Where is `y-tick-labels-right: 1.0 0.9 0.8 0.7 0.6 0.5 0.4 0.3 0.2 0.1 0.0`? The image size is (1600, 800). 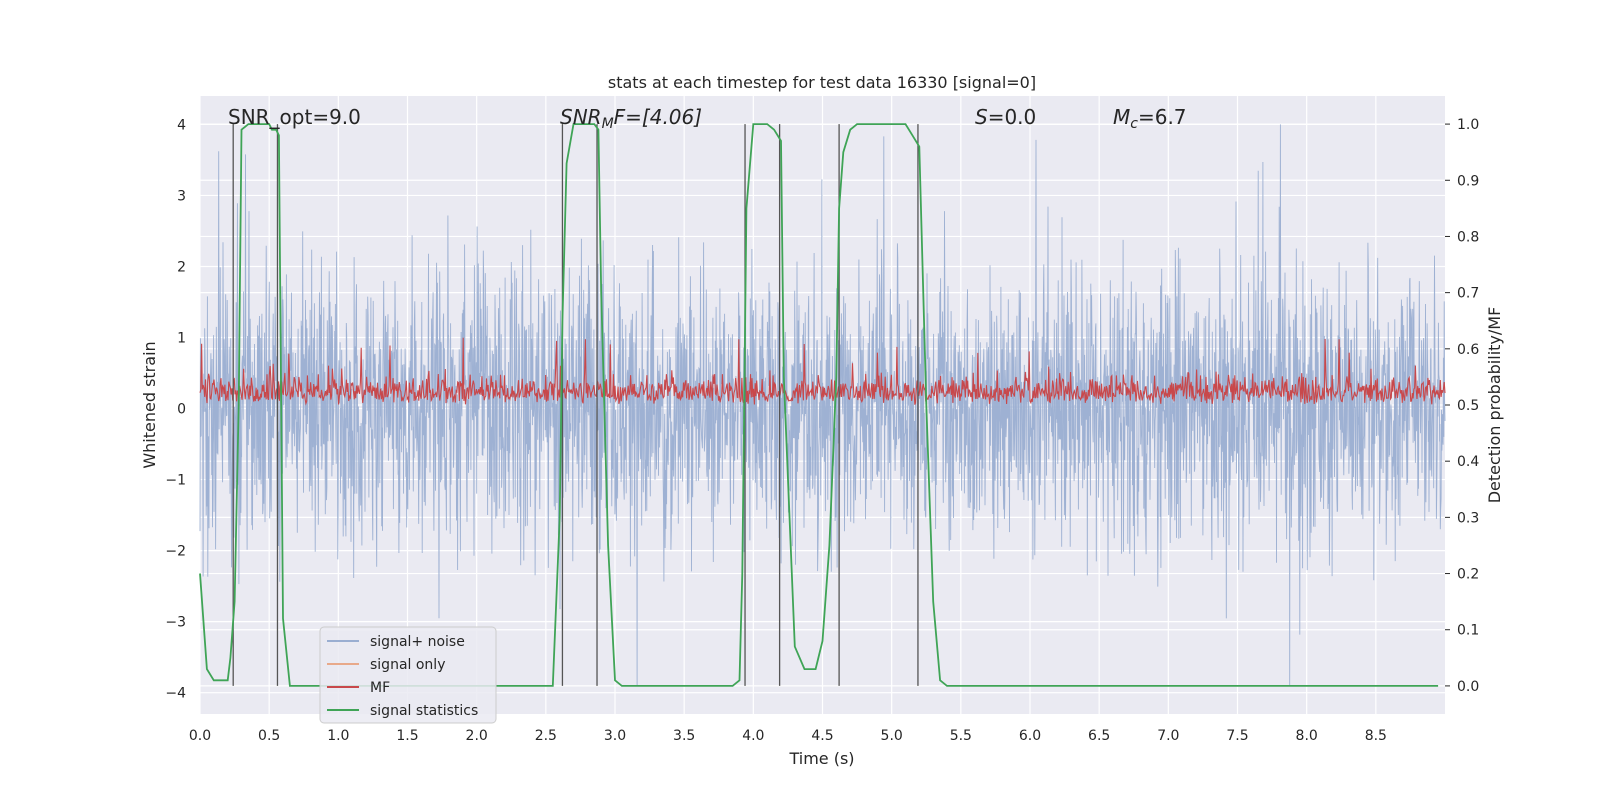 y-tick-labels-right: 1.0 0.9 0.8 0.7 0.6 0.5 0.4 0.3 0.2 0.1 0.0 is located at coordinates (1462, 406).